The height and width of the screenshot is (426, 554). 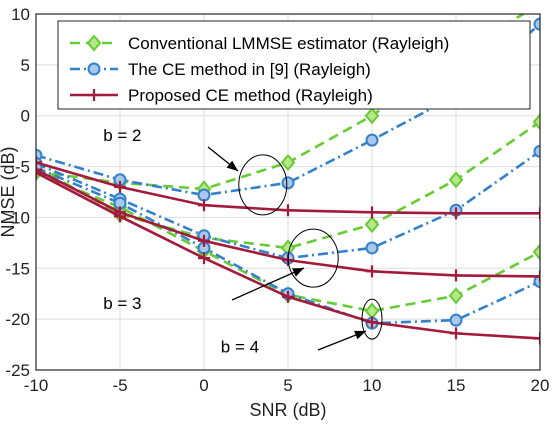 I want to click on x-tick-label: 0, so click(x=203, y=385).